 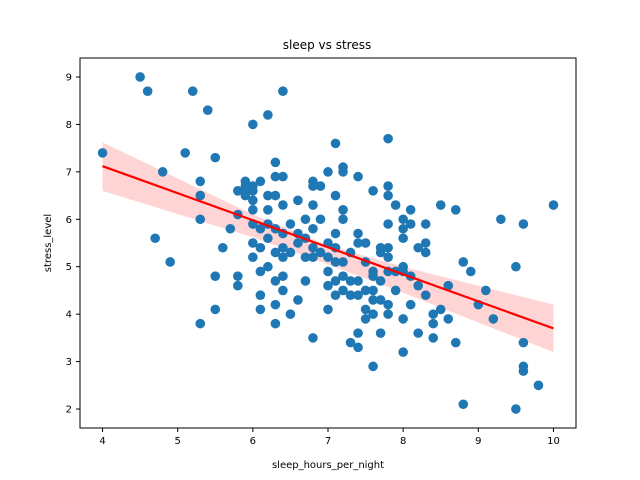 What do you see at coordinates (69, 362) in the screenshot?
I see `y-tick-label: 3` at bounding box center [69, 362].